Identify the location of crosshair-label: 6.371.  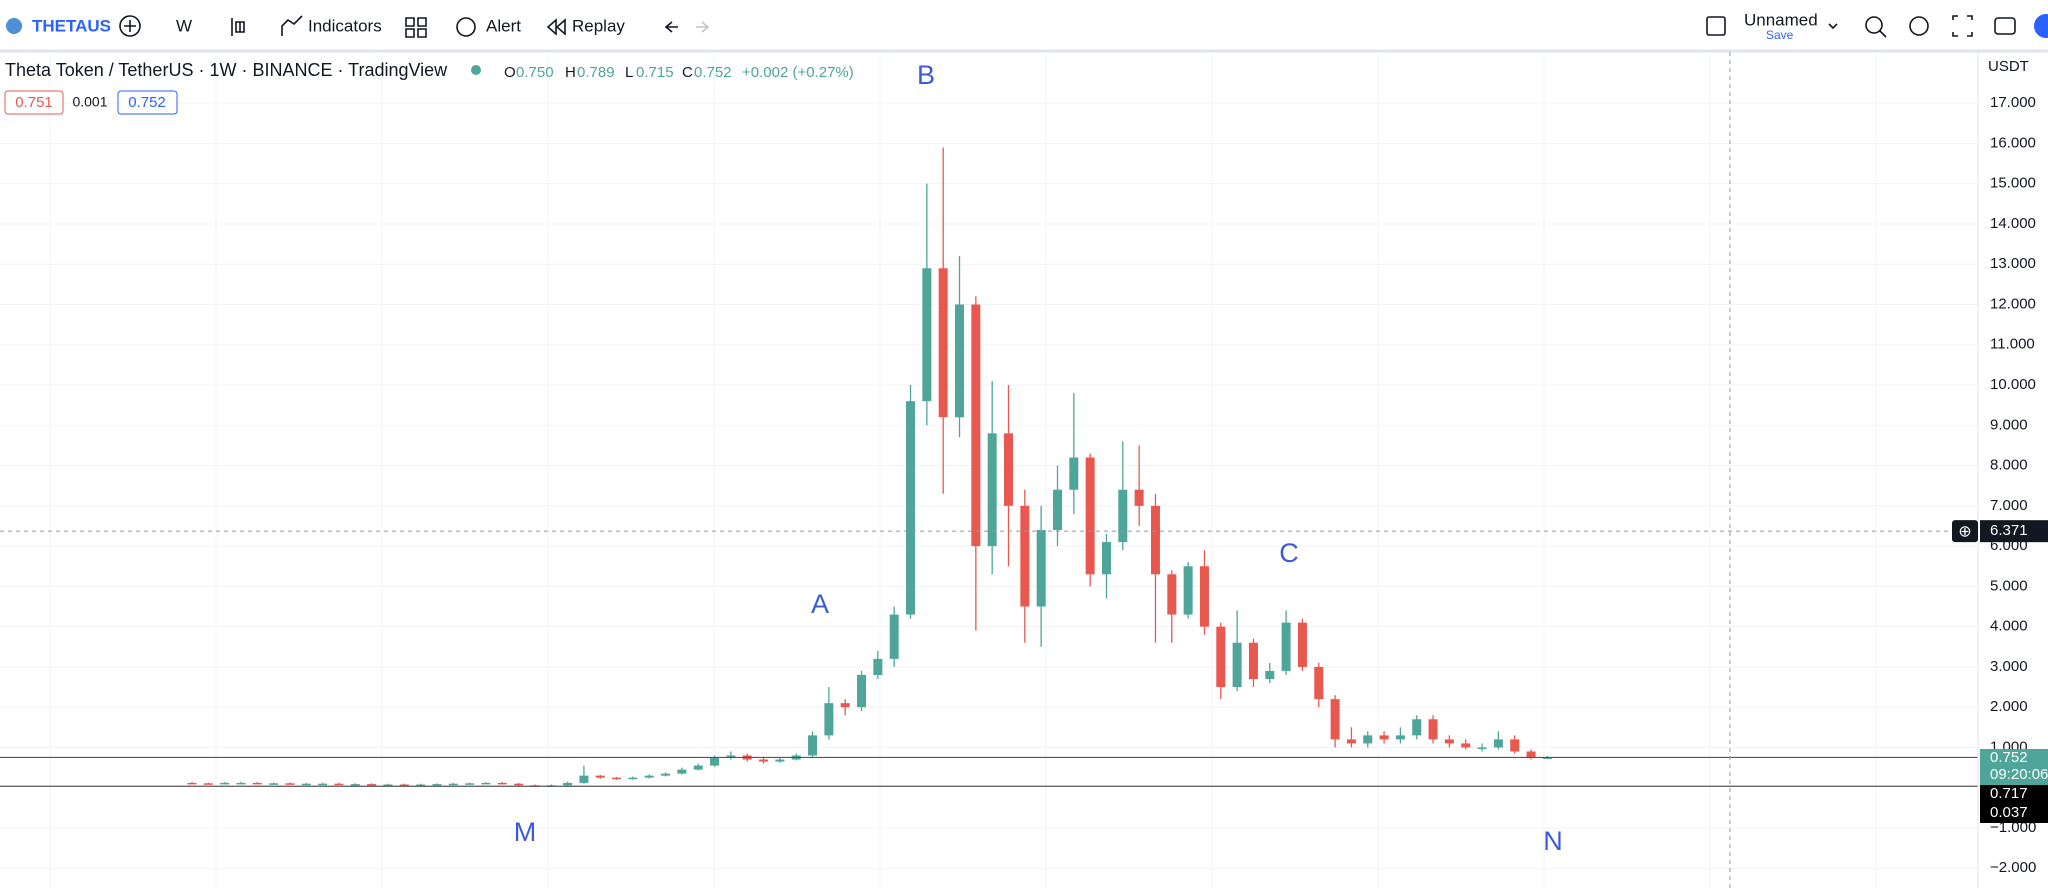
(2009, 530).